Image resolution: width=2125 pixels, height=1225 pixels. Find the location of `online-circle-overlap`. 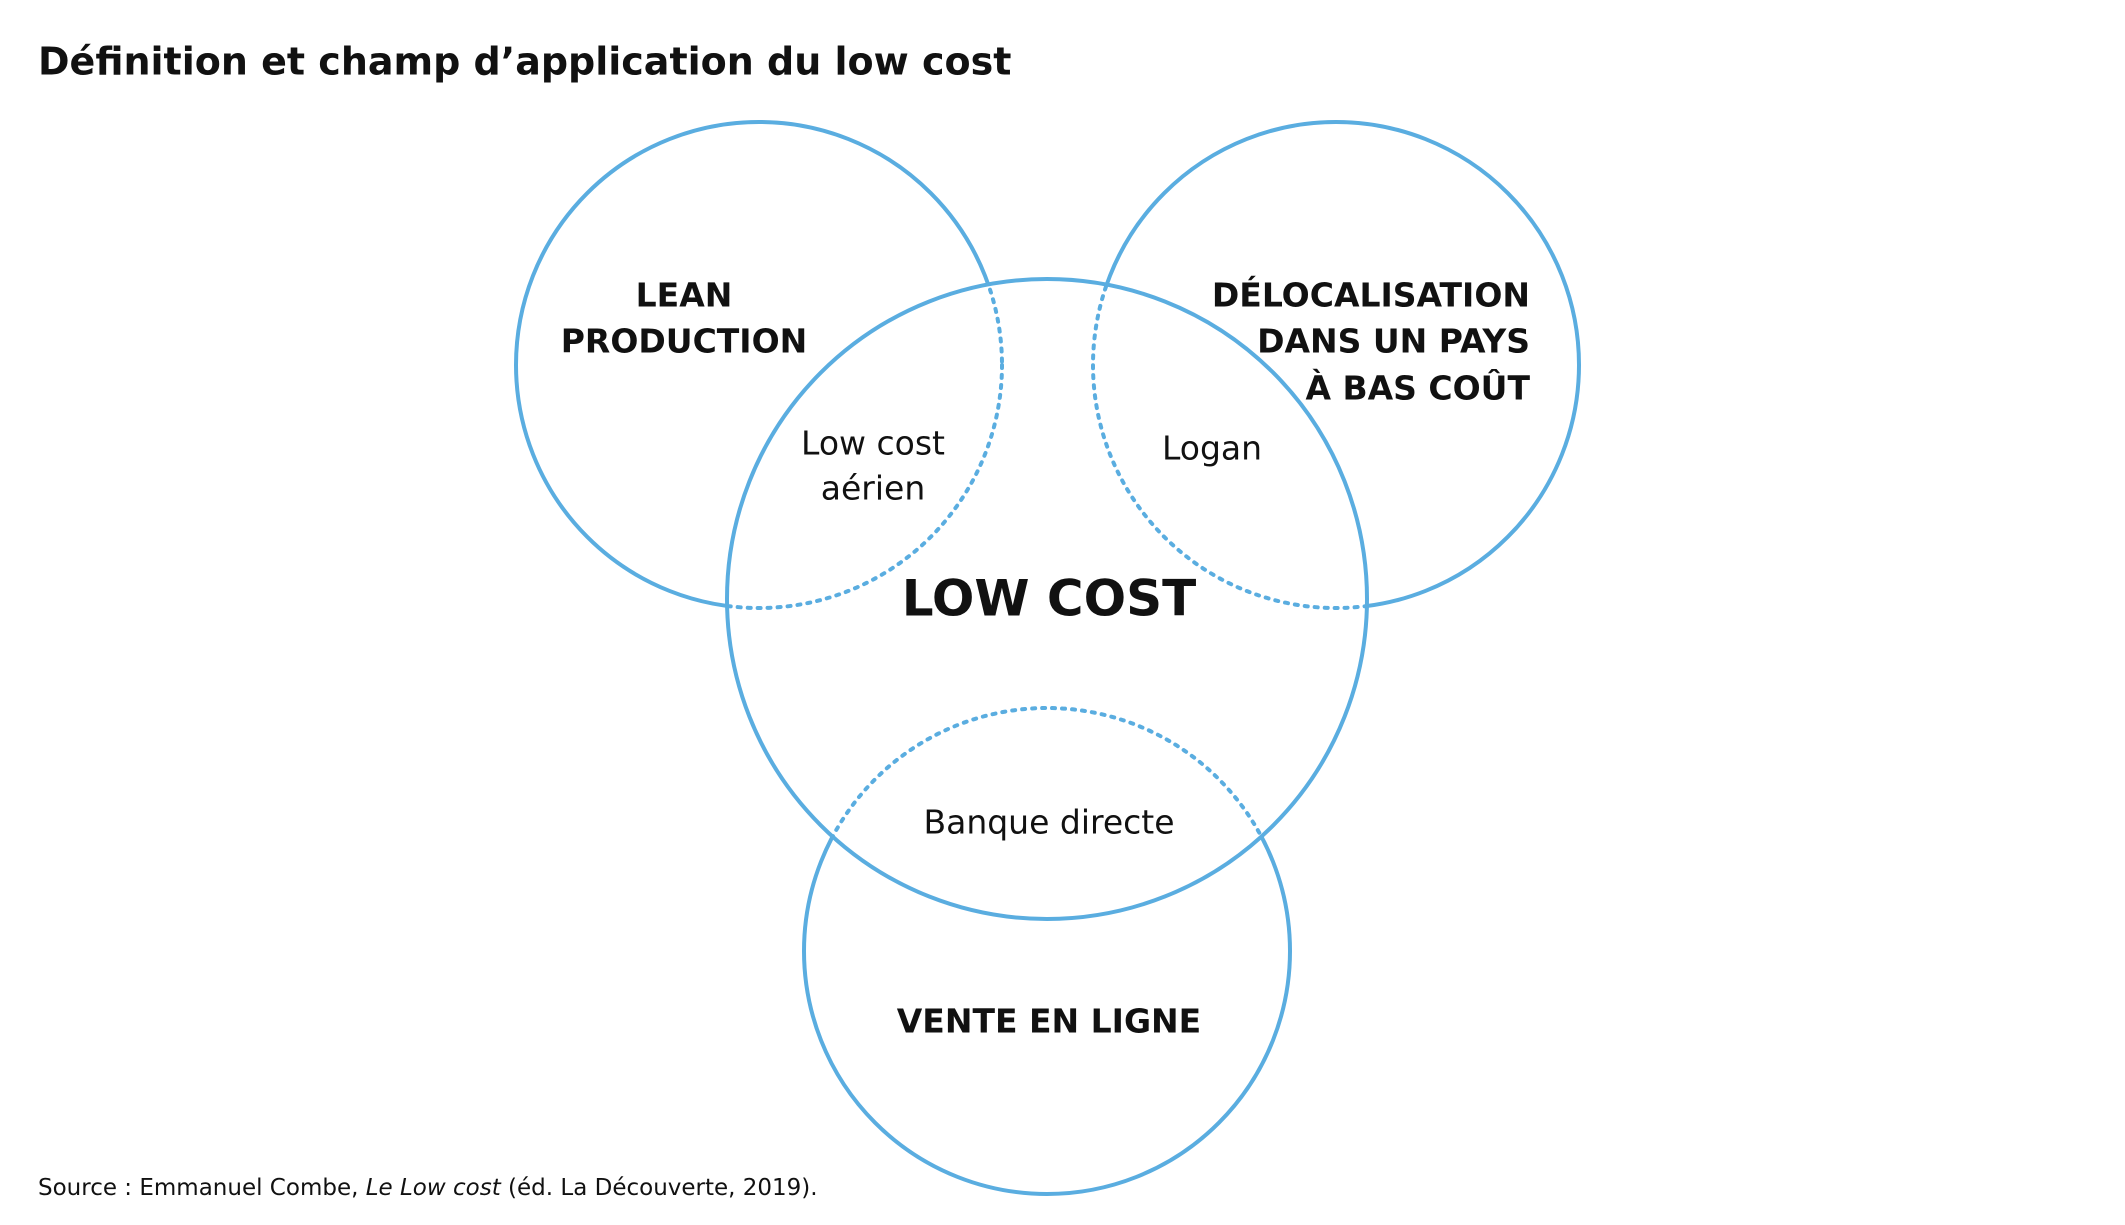

online-circle-overlap is located at coordinates (1047, 812).